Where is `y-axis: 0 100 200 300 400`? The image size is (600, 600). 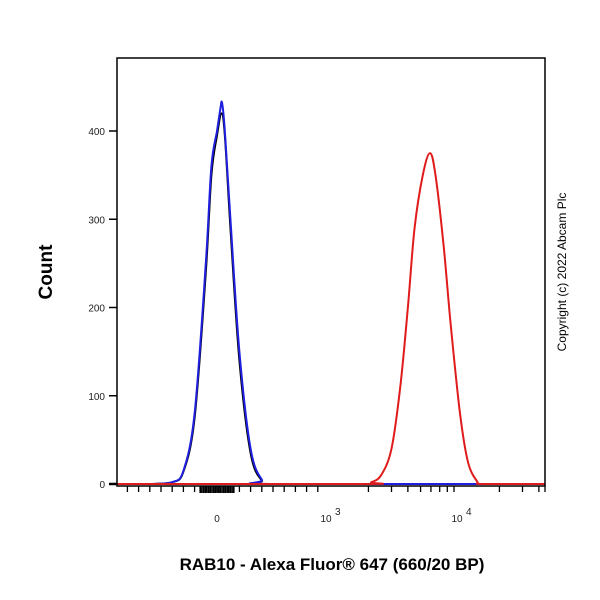 y-axis: 0 100 200 300 400 is located at coordinates (102, 309).